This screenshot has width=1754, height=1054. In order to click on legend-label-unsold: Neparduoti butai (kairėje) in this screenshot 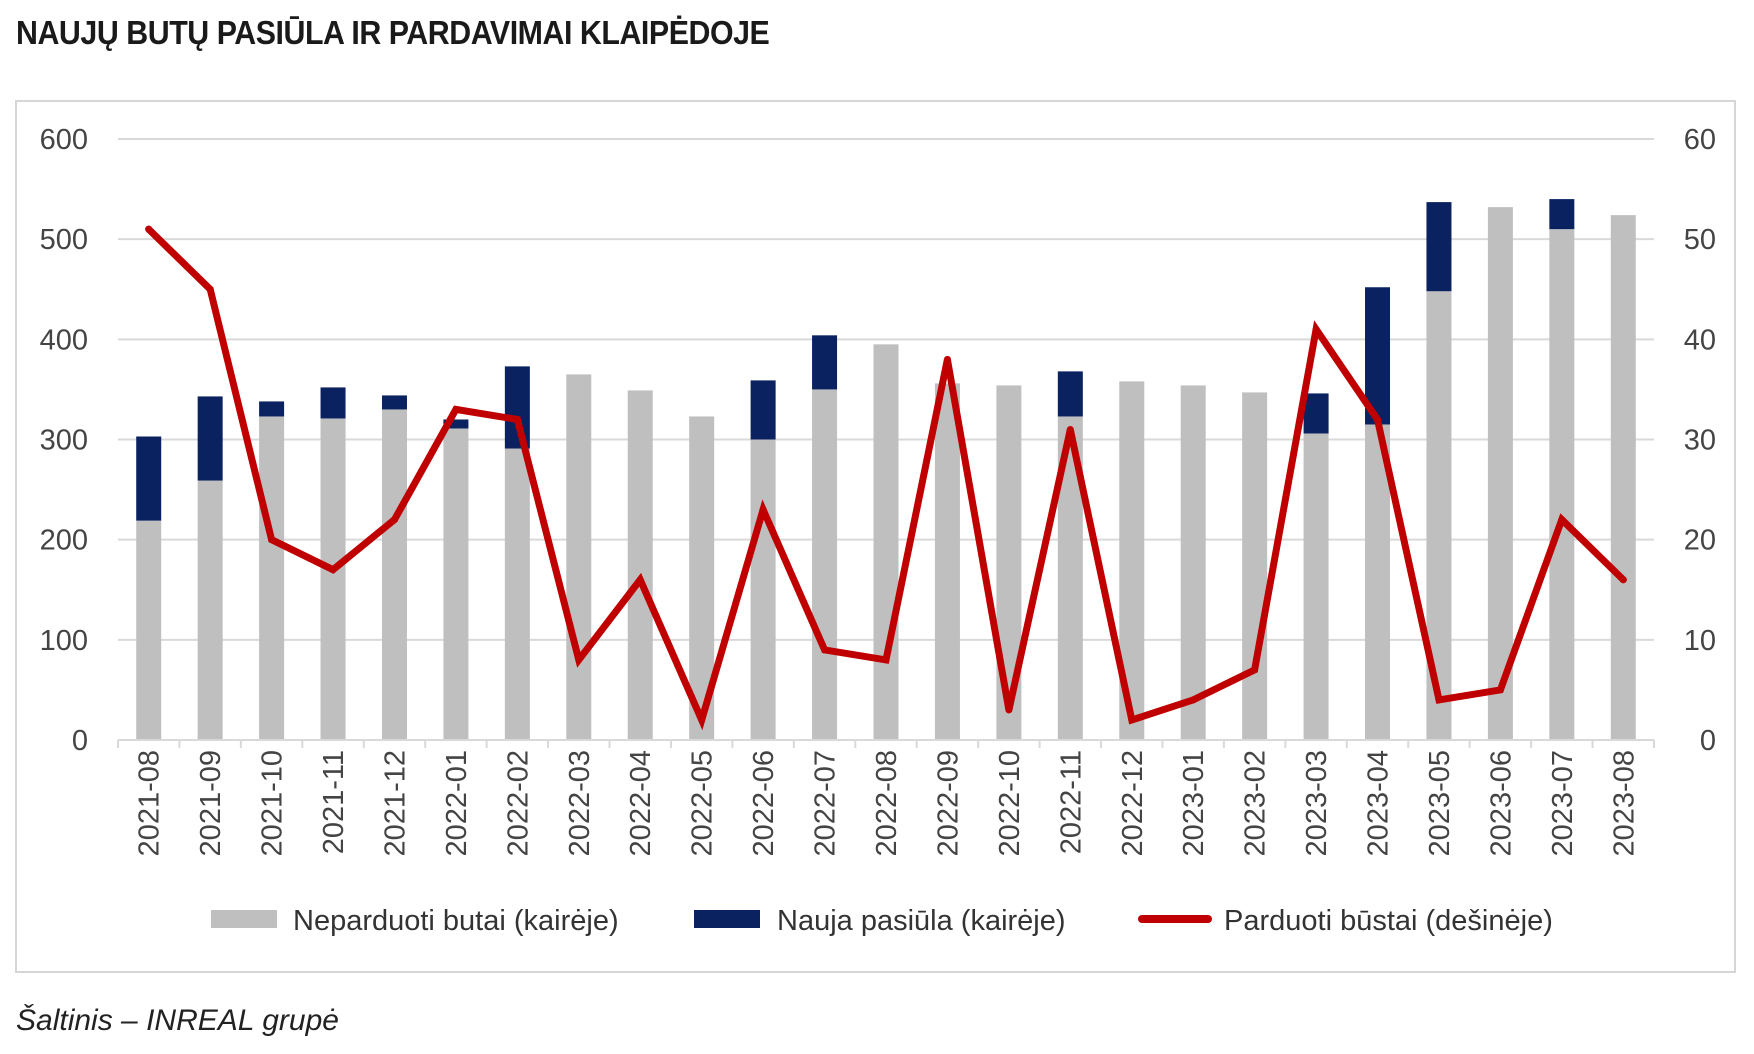, I will do `click(456, 921)`.